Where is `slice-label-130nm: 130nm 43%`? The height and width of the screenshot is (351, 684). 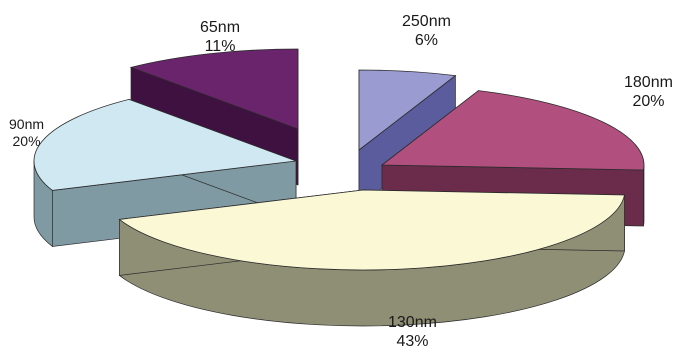
slice-label-130nm: 130nm 43% is located at coordinates (412, 332).